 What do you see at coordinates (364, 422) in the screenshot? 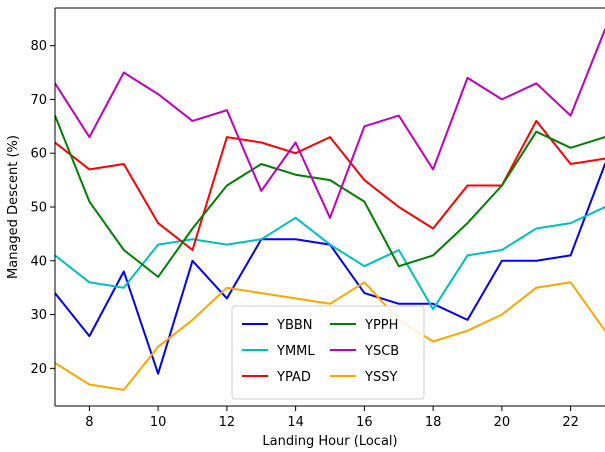
I see `x-tick-label: 16` at bounding box center [364, 422].